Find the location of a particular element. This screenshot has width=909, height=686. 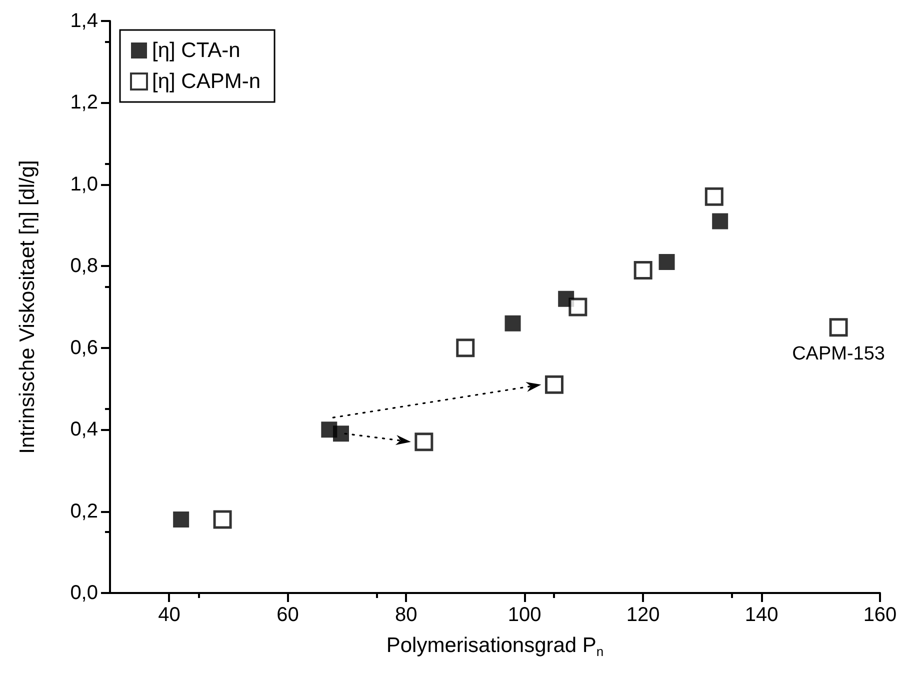

y-tick-label: 0,6 is located at coordinates (84, 347).